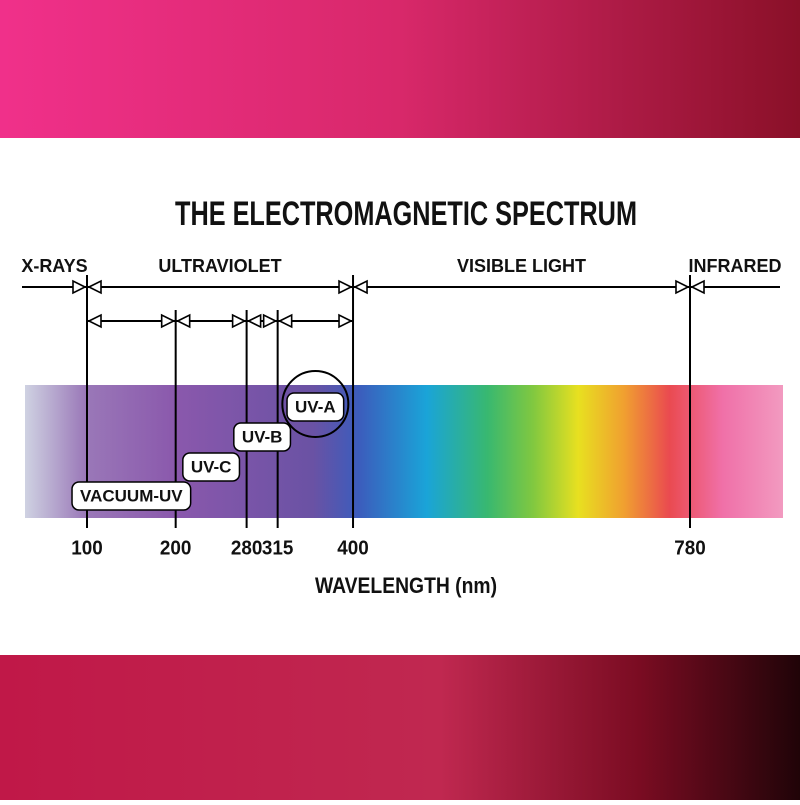  What do you see at coordinates (406, 214) in the screenshot?
I see `title: THE ELECTROMAGNETIC SPECTRUM` at bounding box center [406, 214].